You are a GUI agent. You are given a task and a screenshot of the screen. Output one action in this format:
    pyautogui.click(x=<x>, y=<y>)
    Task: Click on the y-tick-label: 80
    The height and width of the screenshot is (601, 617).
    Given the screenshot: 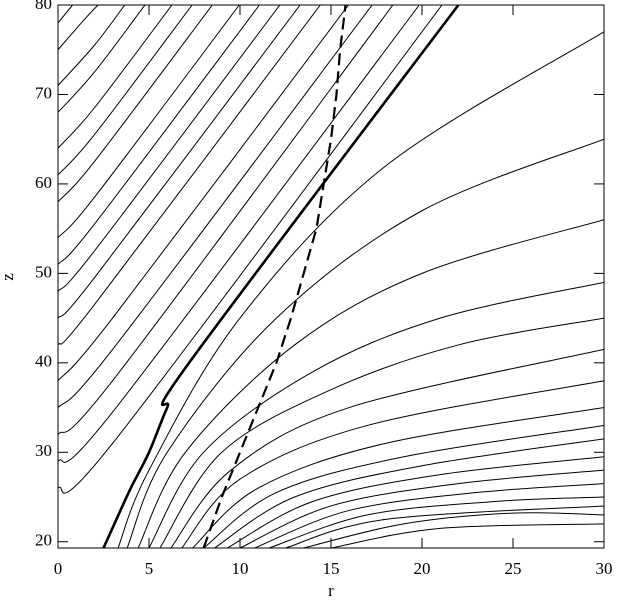 What is the action you would take?
    pyautogui.click(x=43, y=6)
    